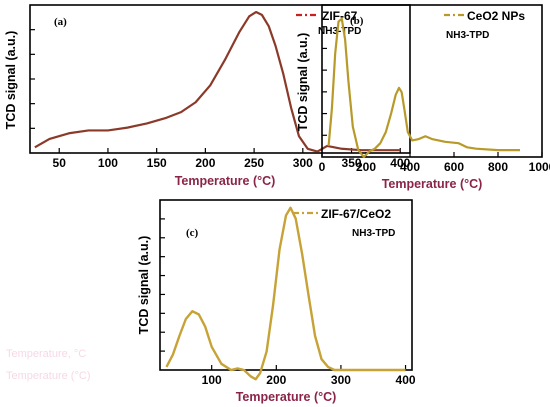 This screenshot has width=550, height=407. What do you see at coordinates (357, 21) in the screenshot?
I see `panel-label-b: (b)` at bounding box center [357, 21].